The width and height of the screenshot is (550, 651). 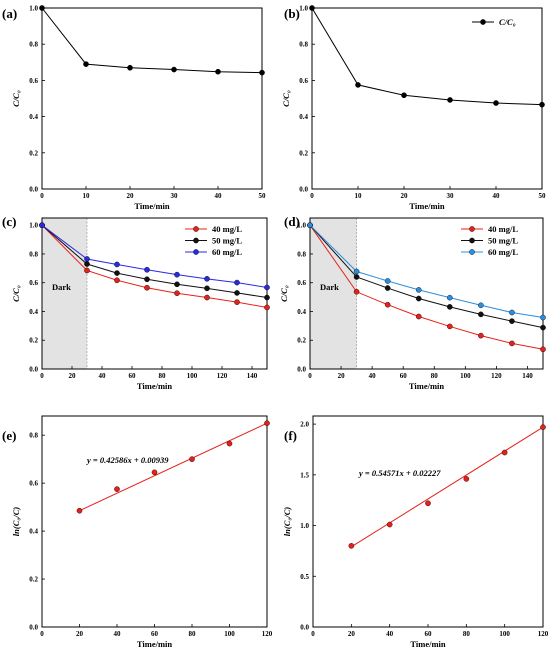 I want to click on fit-equation: y = 0.42586x + 0.00939, so click(x=127, y=460).